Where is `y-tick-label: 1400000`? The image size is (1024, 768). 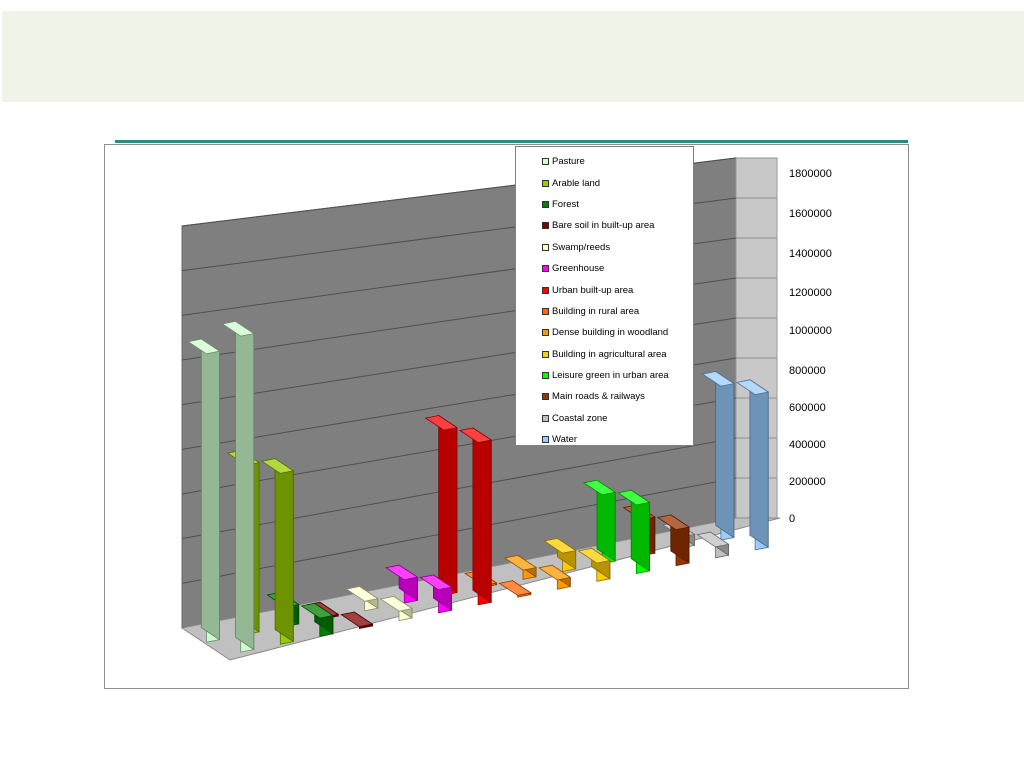 y-tick-label: 1400000 is located at coordinates (810, 254).